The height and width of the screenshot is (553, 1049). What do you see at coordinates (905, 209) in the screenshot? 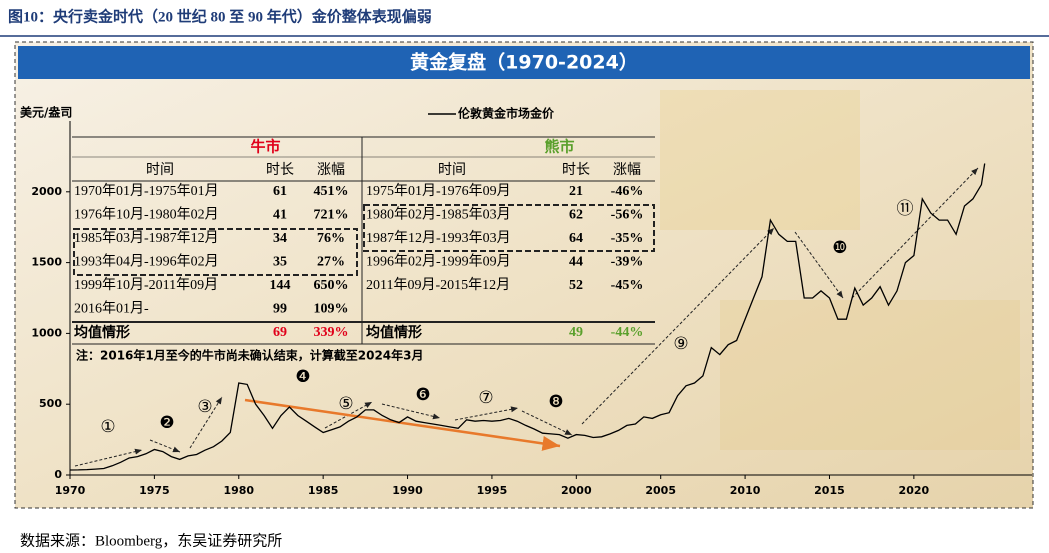
I see `phase-marker: ⑪` at bounding box center [905, 209].